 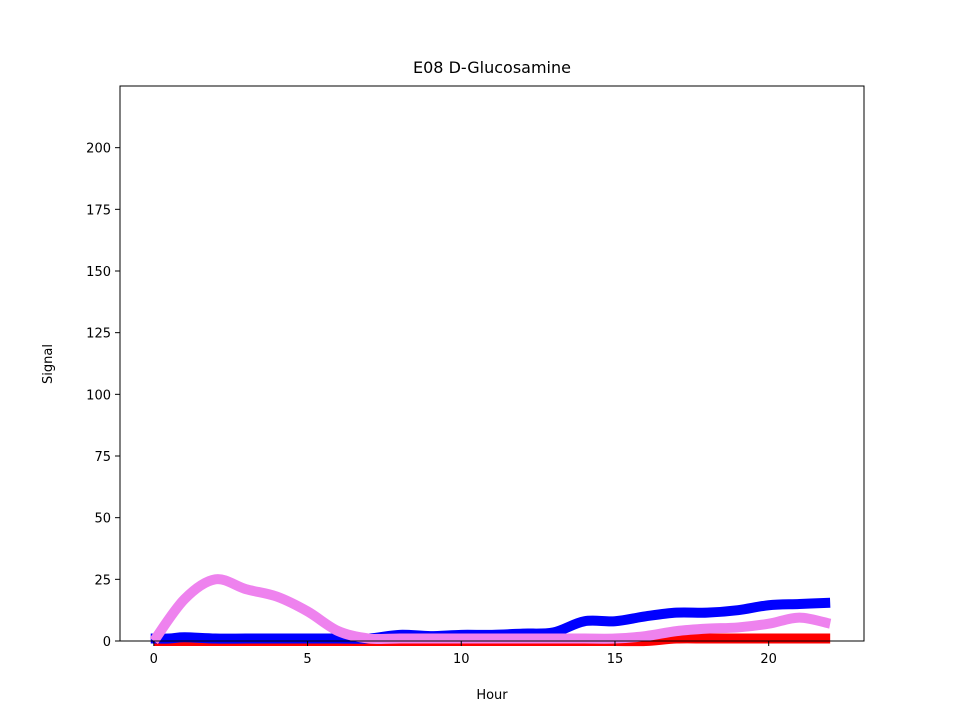 I want to click on y-tick-label: 175, so click(x=98, y=210).